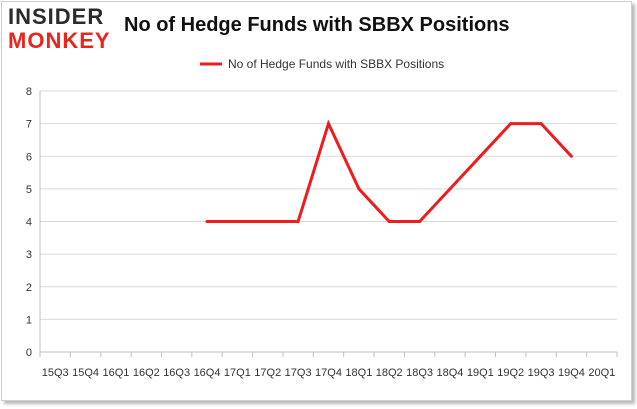 The image size is (637, 409). What do you see at coordinates (541, 124) in the screenshot?
I see `data-point-19Q3` at bounding box center [541, 124].